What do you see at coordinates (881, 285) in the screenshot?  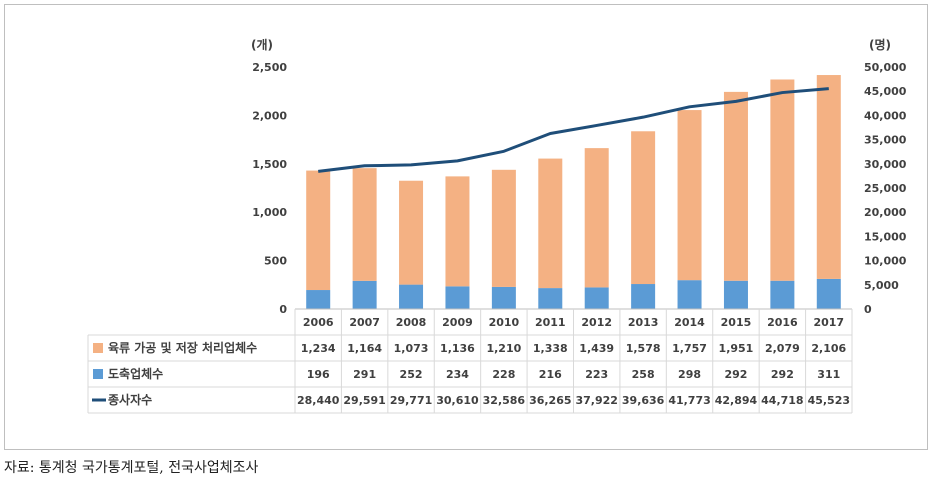 I see `right-tick-label: 5,000` at bounding box center [881, 285].